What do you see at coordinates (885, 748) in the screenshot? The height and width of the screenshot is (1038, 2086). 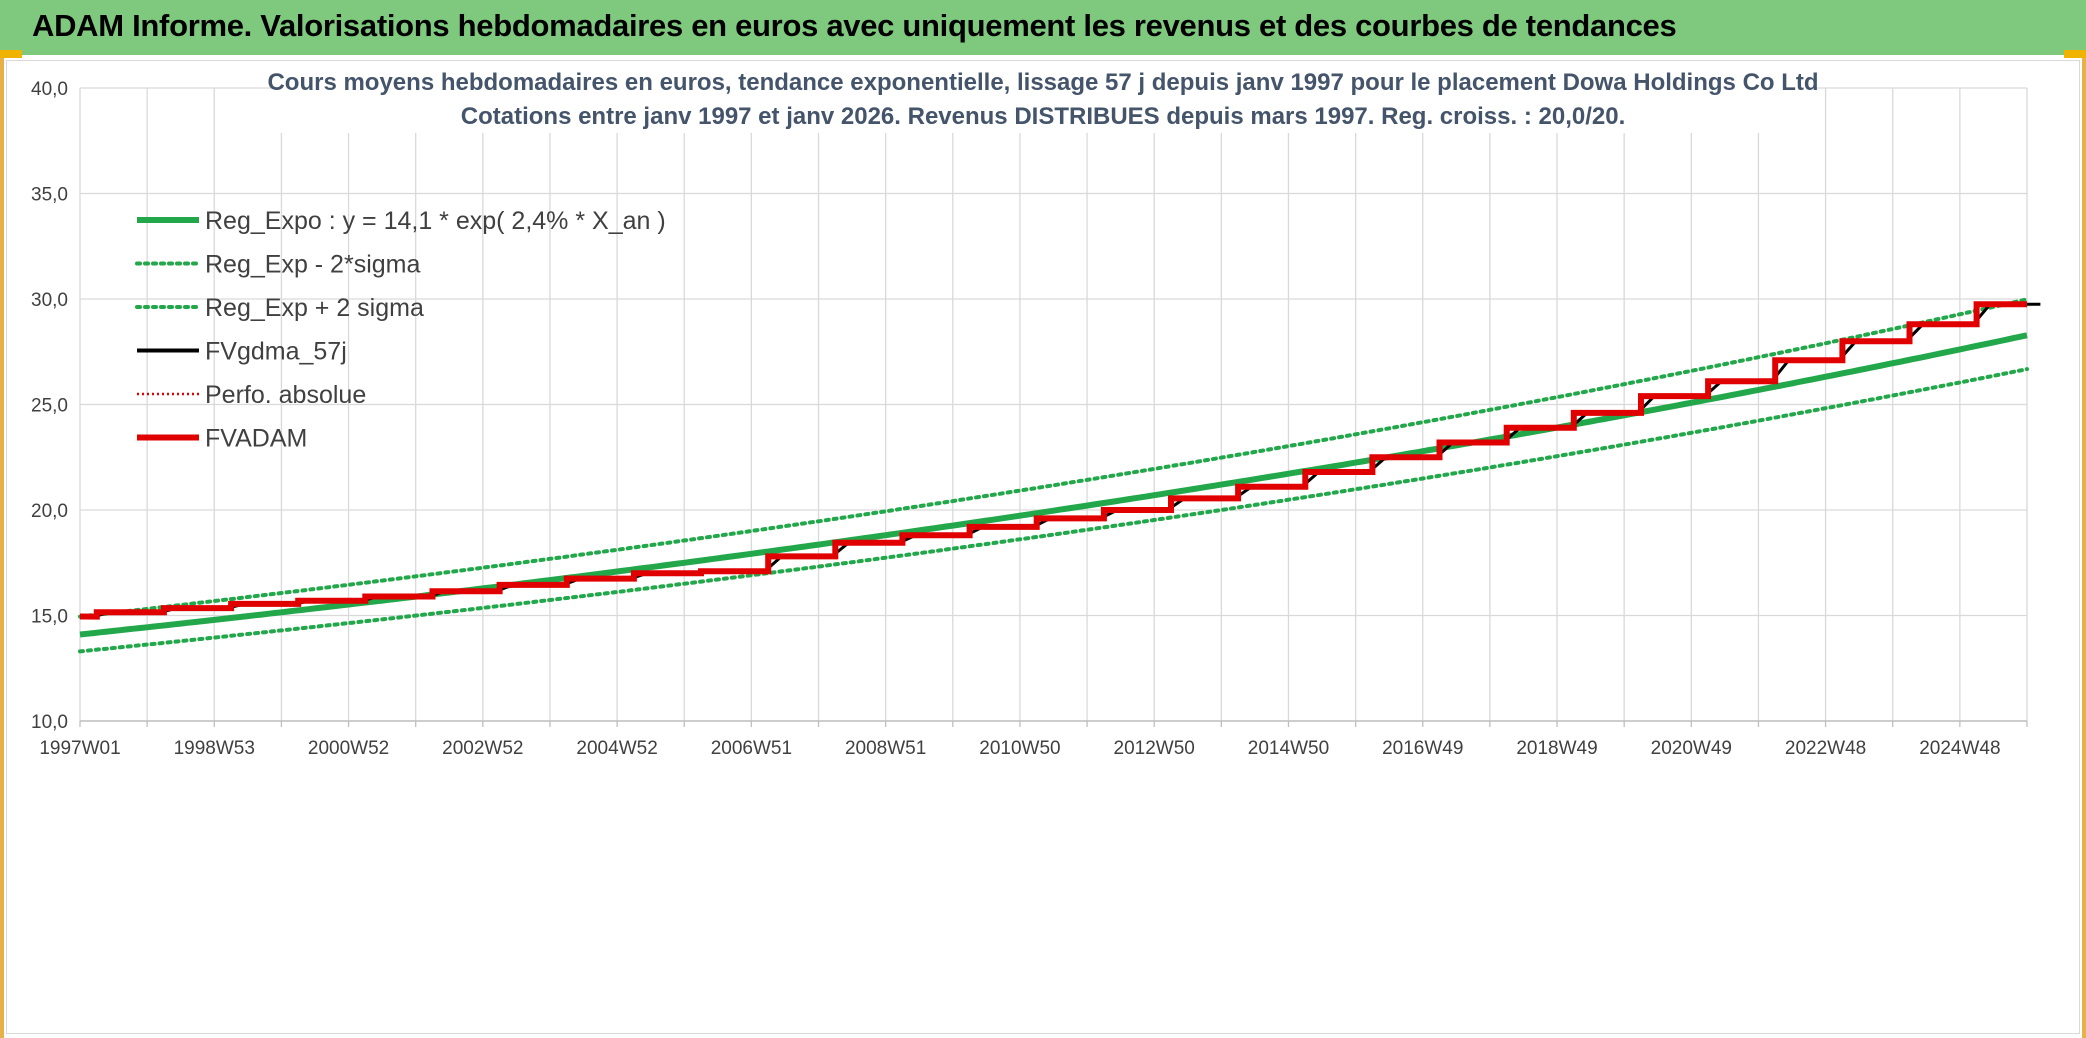 I see `x-tick-label: 2008W51` at bounding box center [885, 748].